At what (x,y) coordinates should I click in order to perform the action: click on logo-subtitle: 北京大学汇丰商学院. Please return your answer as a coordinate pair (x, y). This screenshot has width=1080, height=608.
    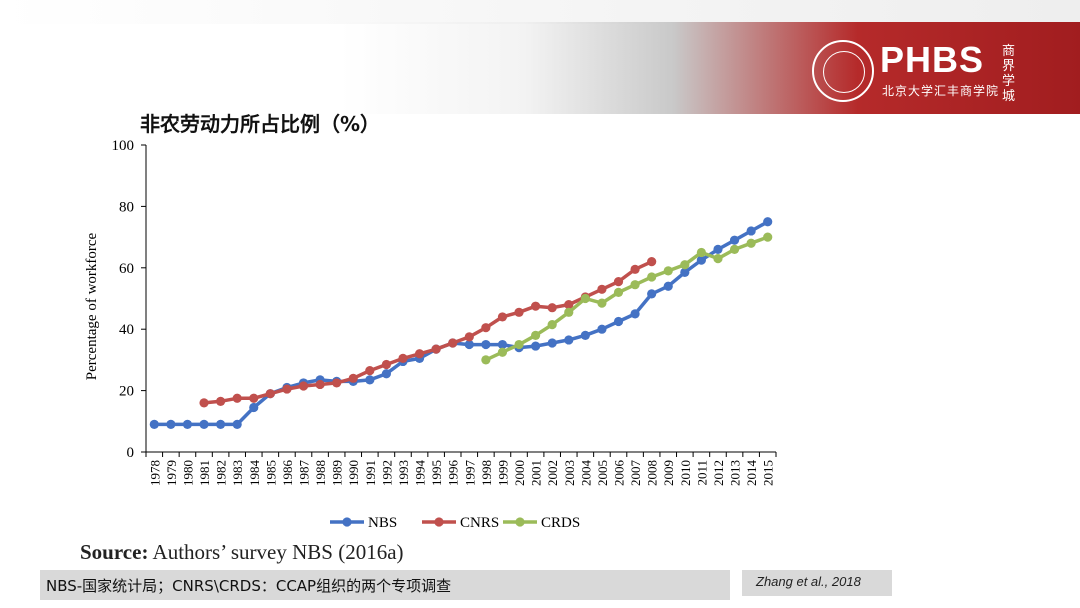
    Looking at the image, I should click on (941, 91).